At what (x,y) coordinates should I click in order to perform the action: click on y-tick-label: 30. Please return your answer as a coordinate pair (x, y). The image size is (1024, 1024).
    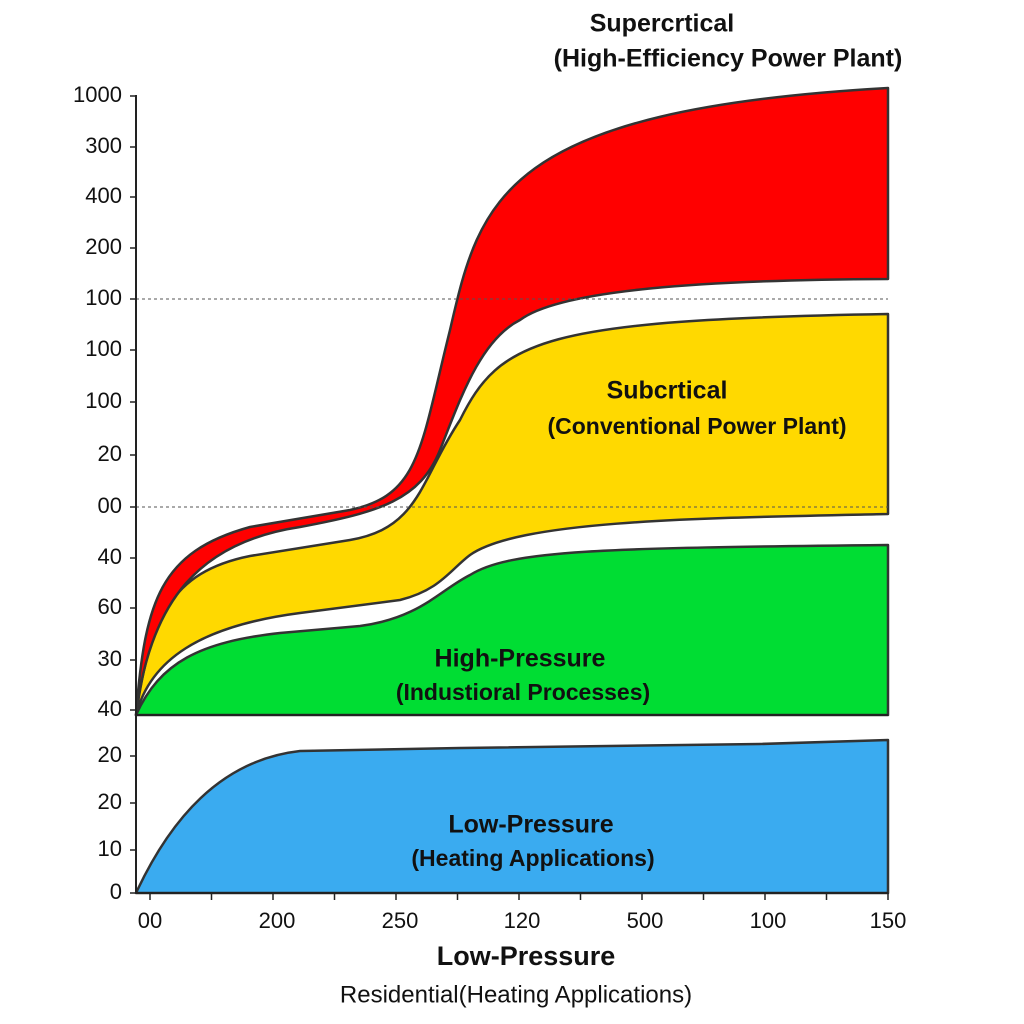
    Looking at the image, I should click on (110, 658).